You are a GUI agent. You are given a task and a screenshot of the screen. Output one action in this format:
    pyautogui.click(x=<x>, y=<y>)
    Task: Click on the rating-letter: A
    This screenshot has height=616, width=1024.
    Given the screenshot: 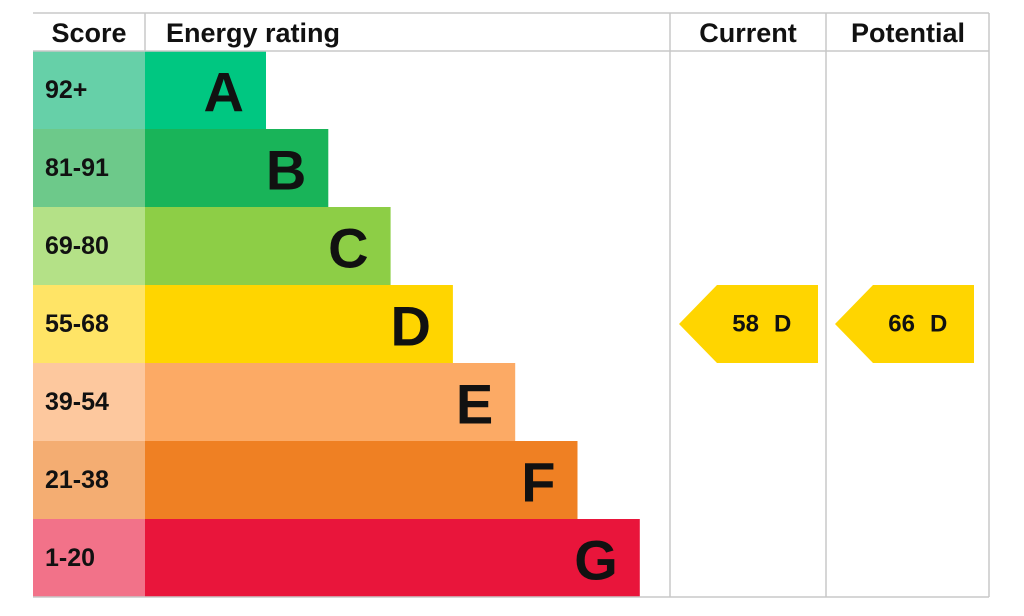 What is the action you would take?
    pyautogui.click(x=224, y=92)
    